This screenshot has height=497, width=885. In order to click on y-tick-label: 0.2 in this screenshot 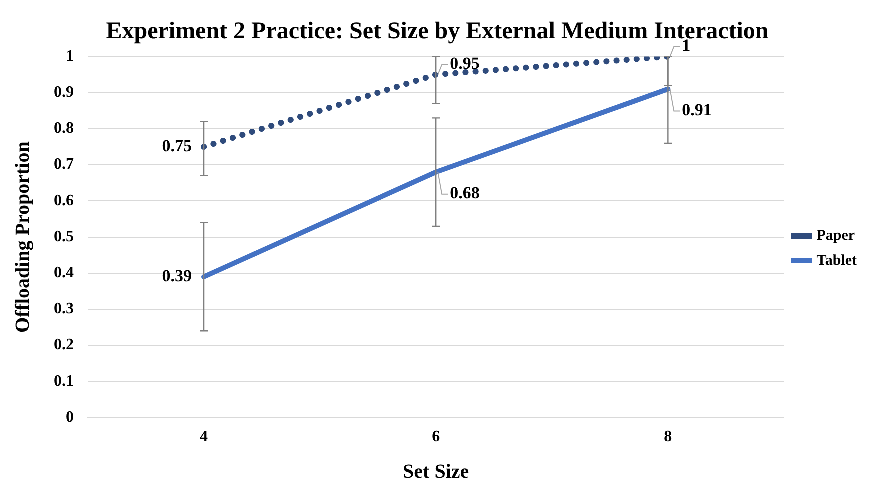, I will do `click(64, 345)`.